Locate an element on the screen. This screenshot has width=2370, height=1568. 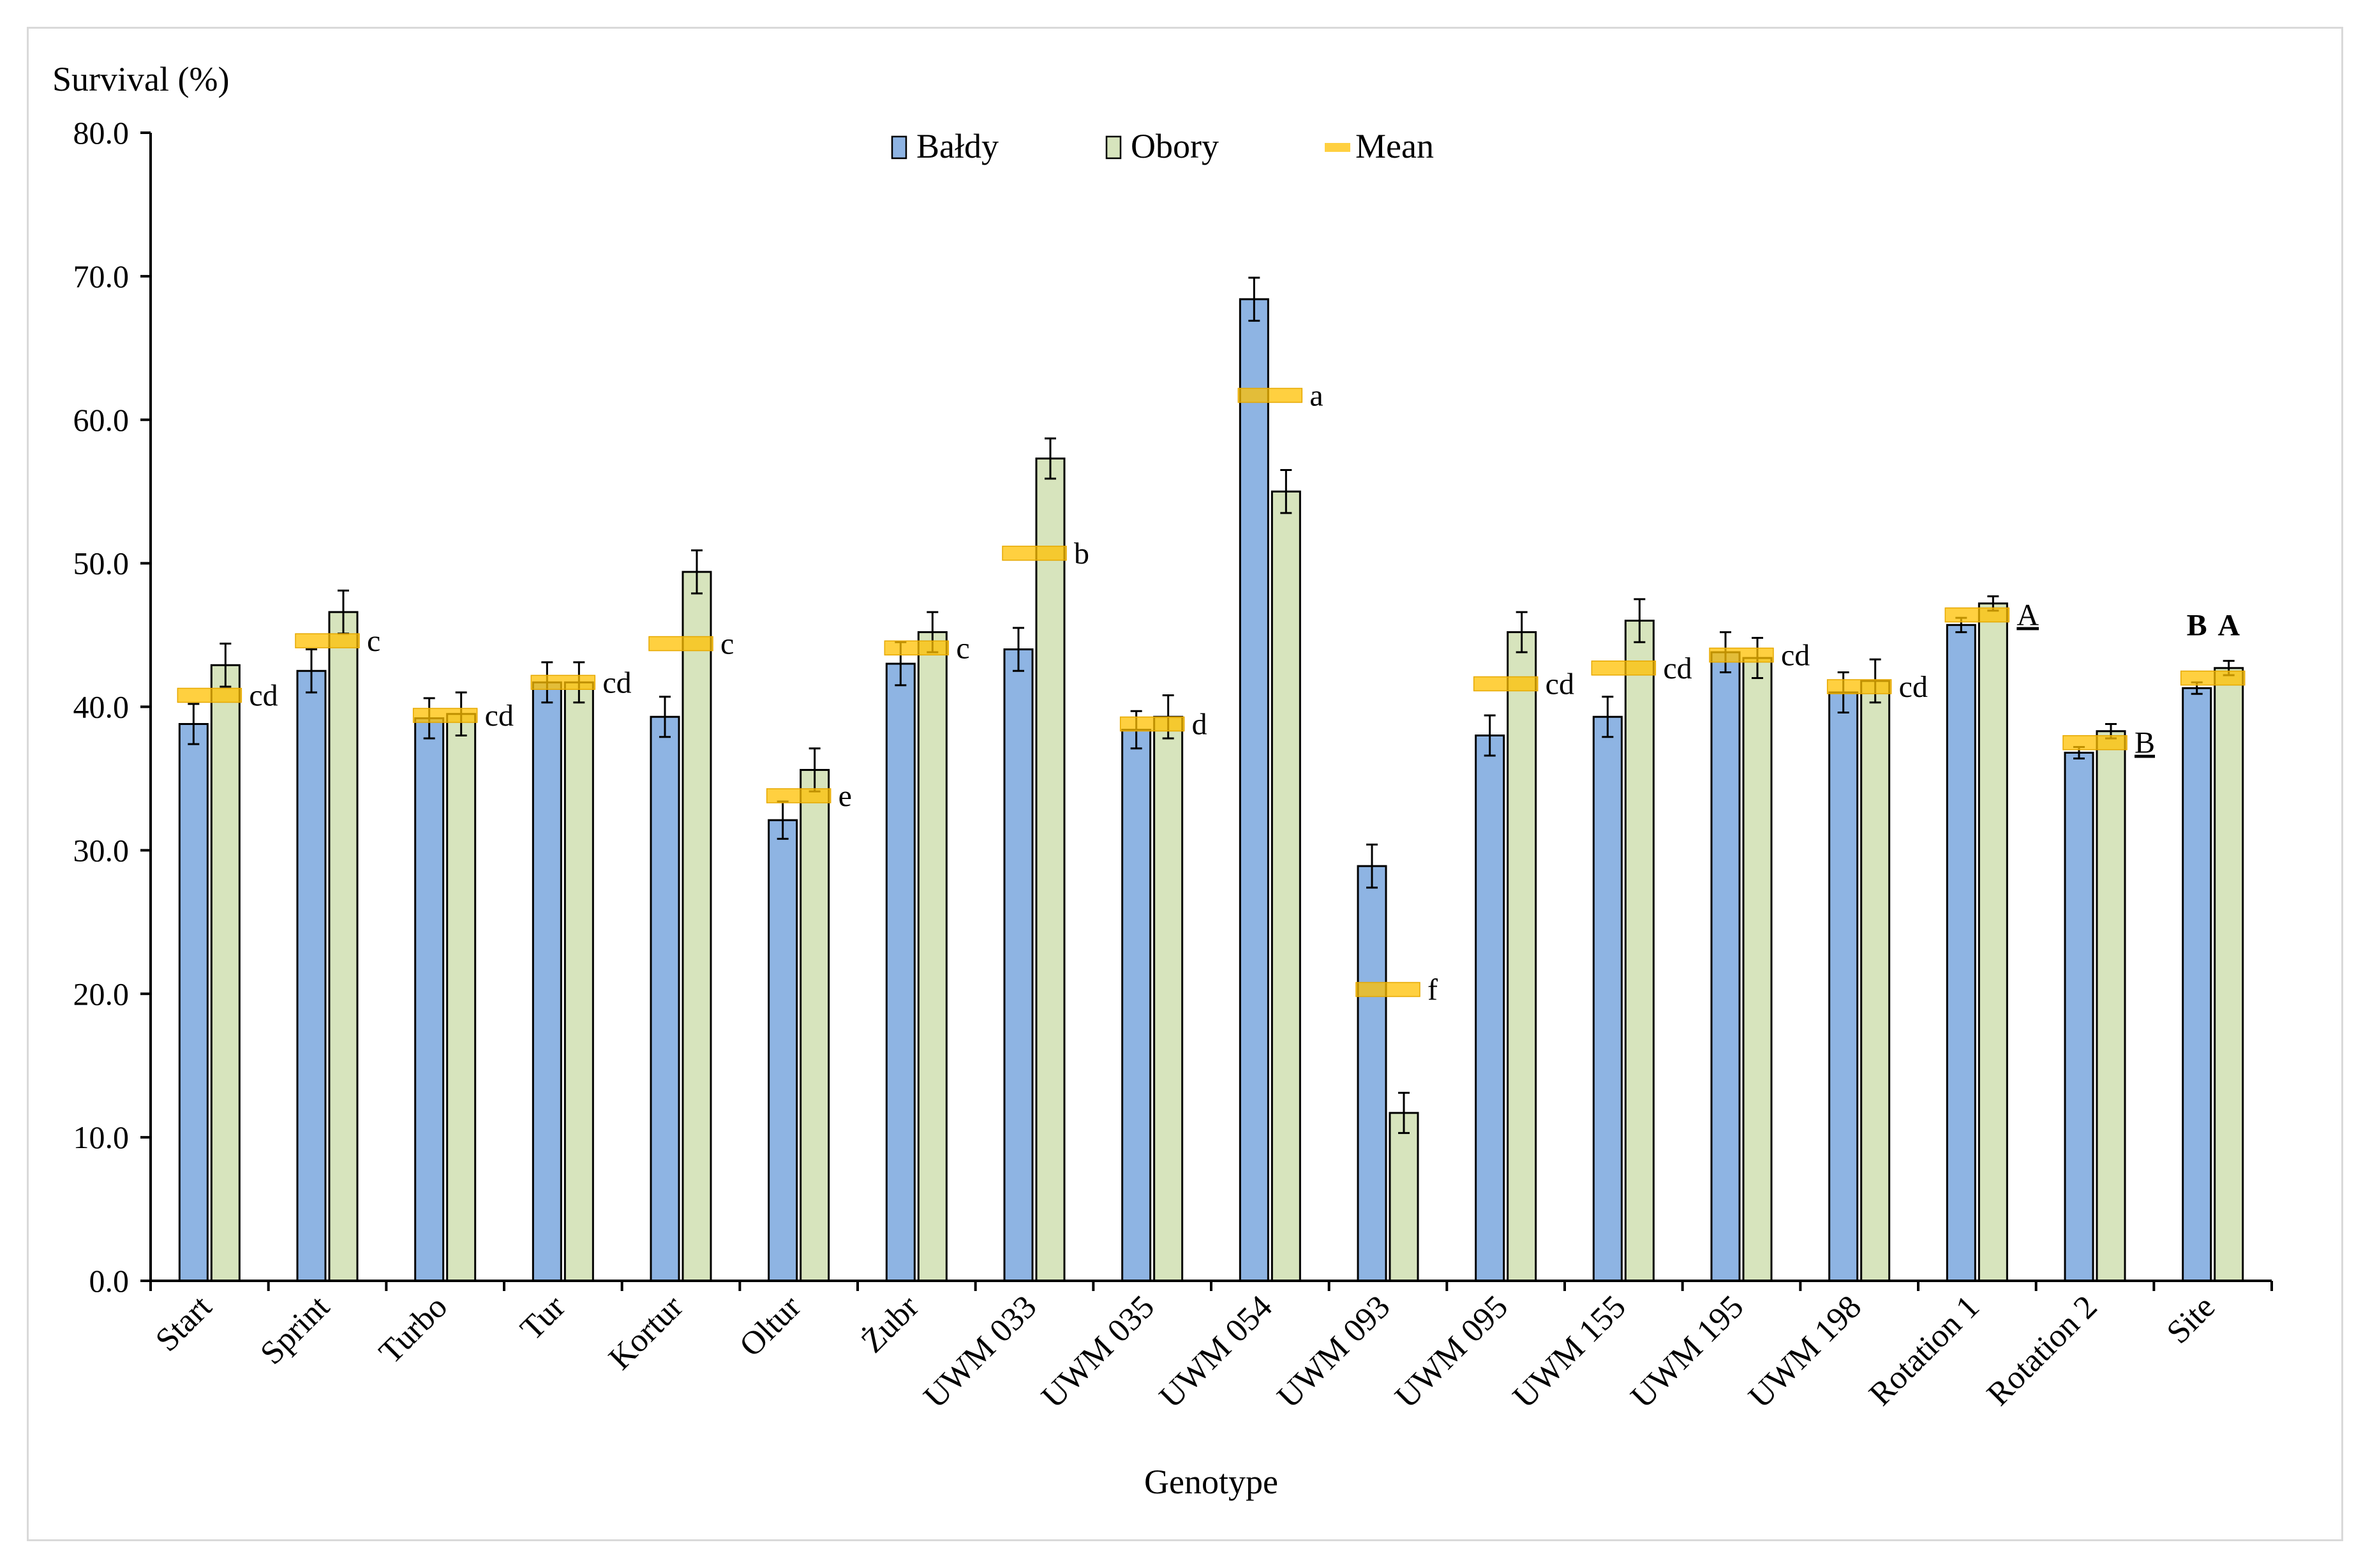
significance-letter: f is located at coordinates (1432, 990).